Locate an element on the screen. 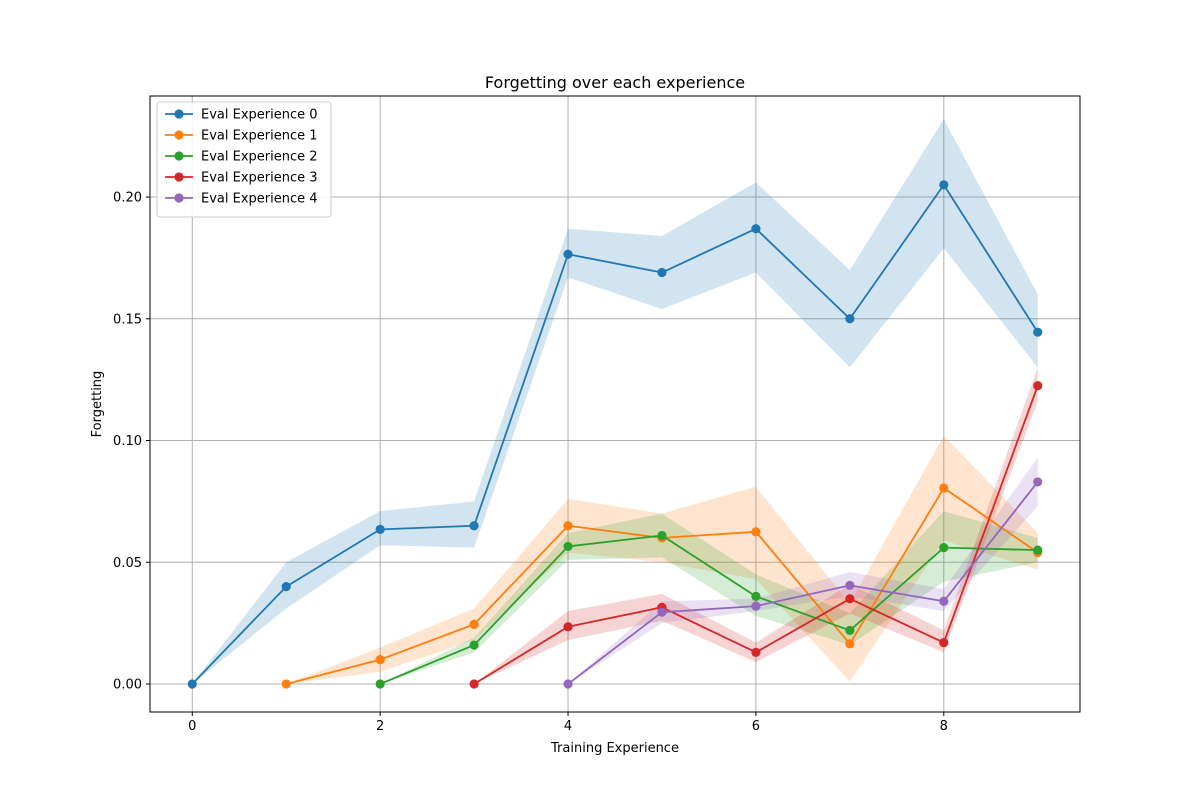 The height and width of the screenshot is (800, 1200). series-2-line is located at coordinates (708, 609).